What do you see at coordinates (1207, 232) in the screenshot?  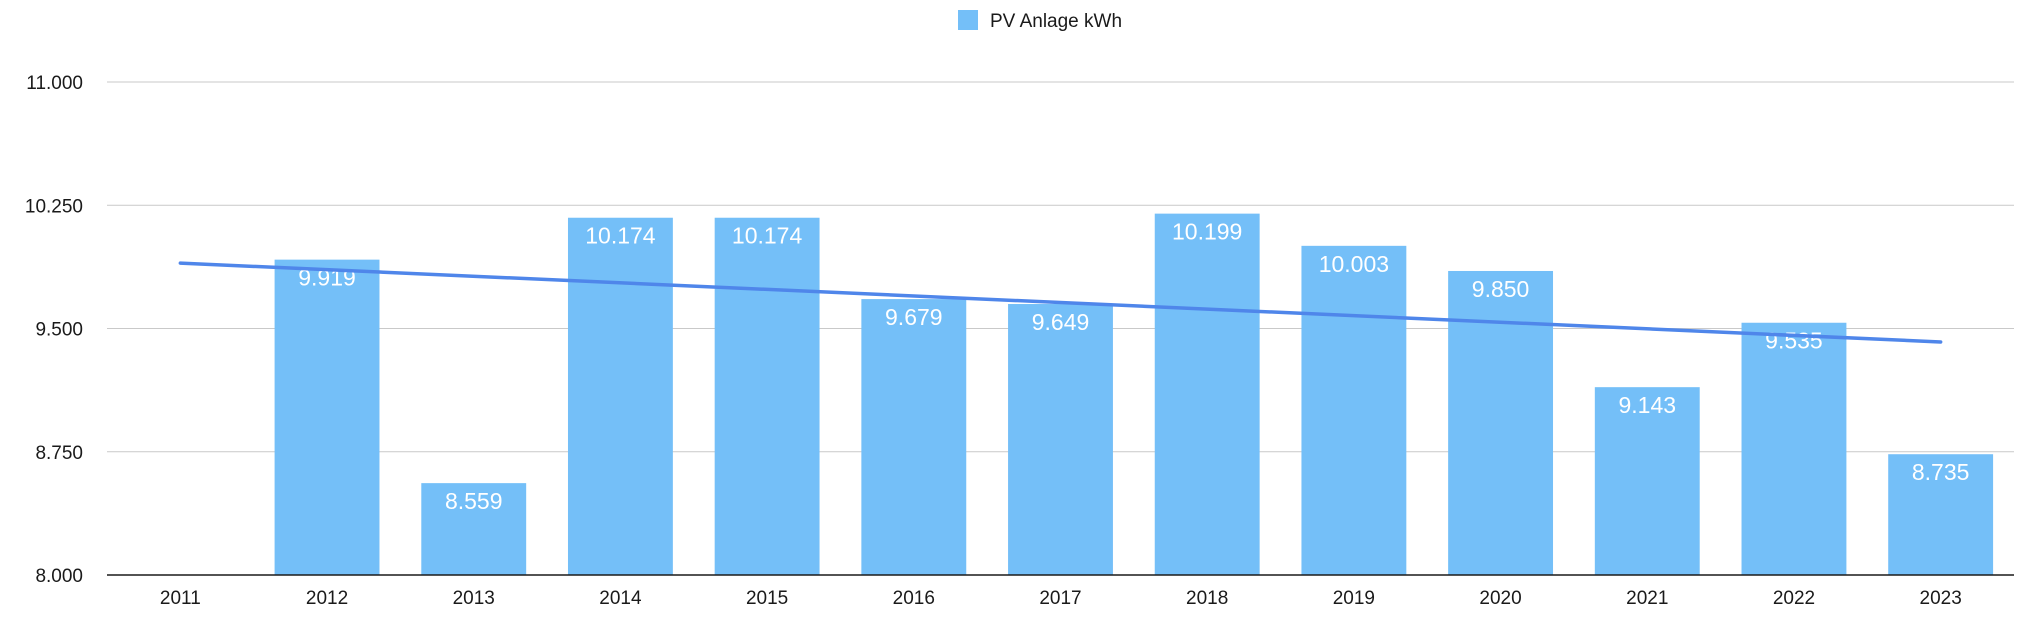 I see `bar-value-label: 10.199` at bounding box center [1207, 232].